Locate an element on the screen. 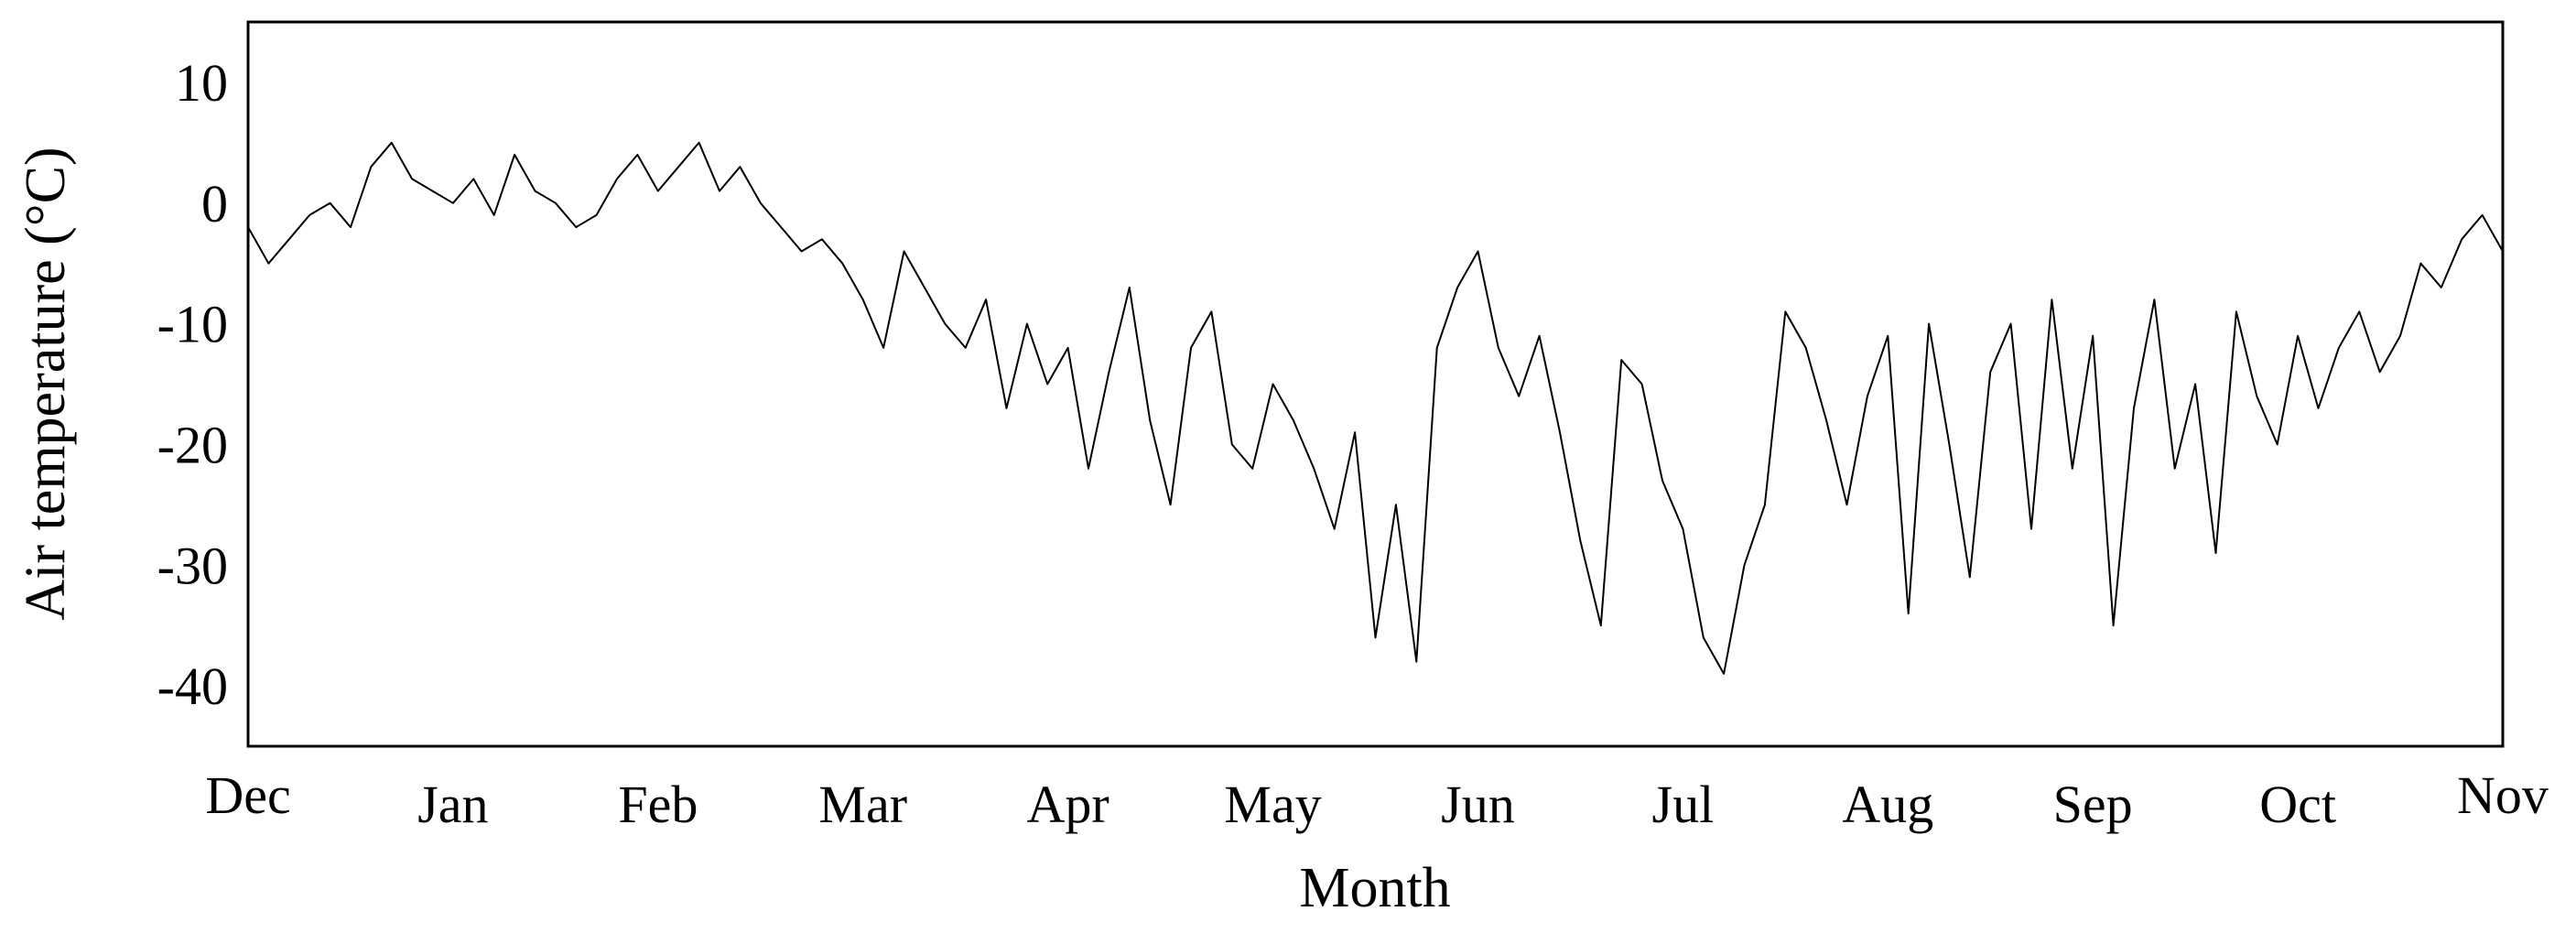 This screenshot has height=933, width=2576. x-tick-label: Jan is located at coordinates (453, 804).